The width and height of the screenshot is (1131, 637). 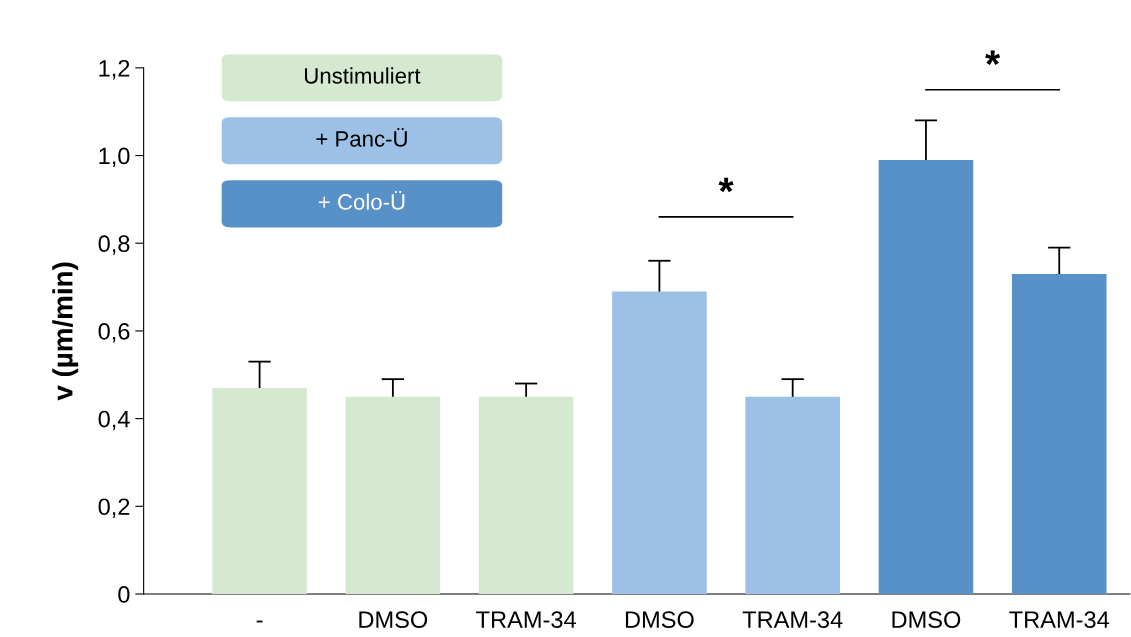 What do you see at coordinates (114, 420) in the screenshot?
I see `y-tick-label: 0,4` at bounding box center [114, 420].